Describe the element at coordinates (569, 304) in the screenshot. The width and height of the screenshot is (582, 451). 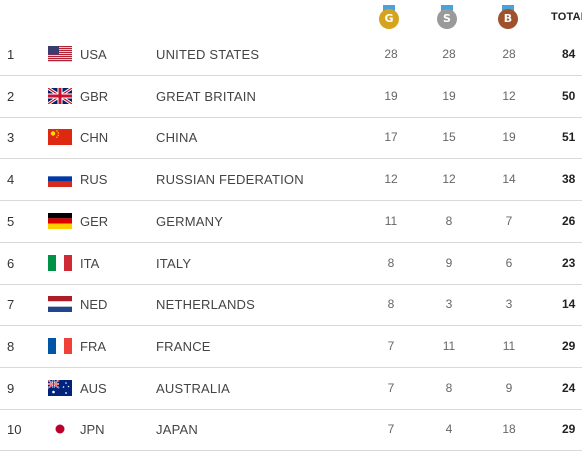
I see `total-count-cell: 14` at that location.